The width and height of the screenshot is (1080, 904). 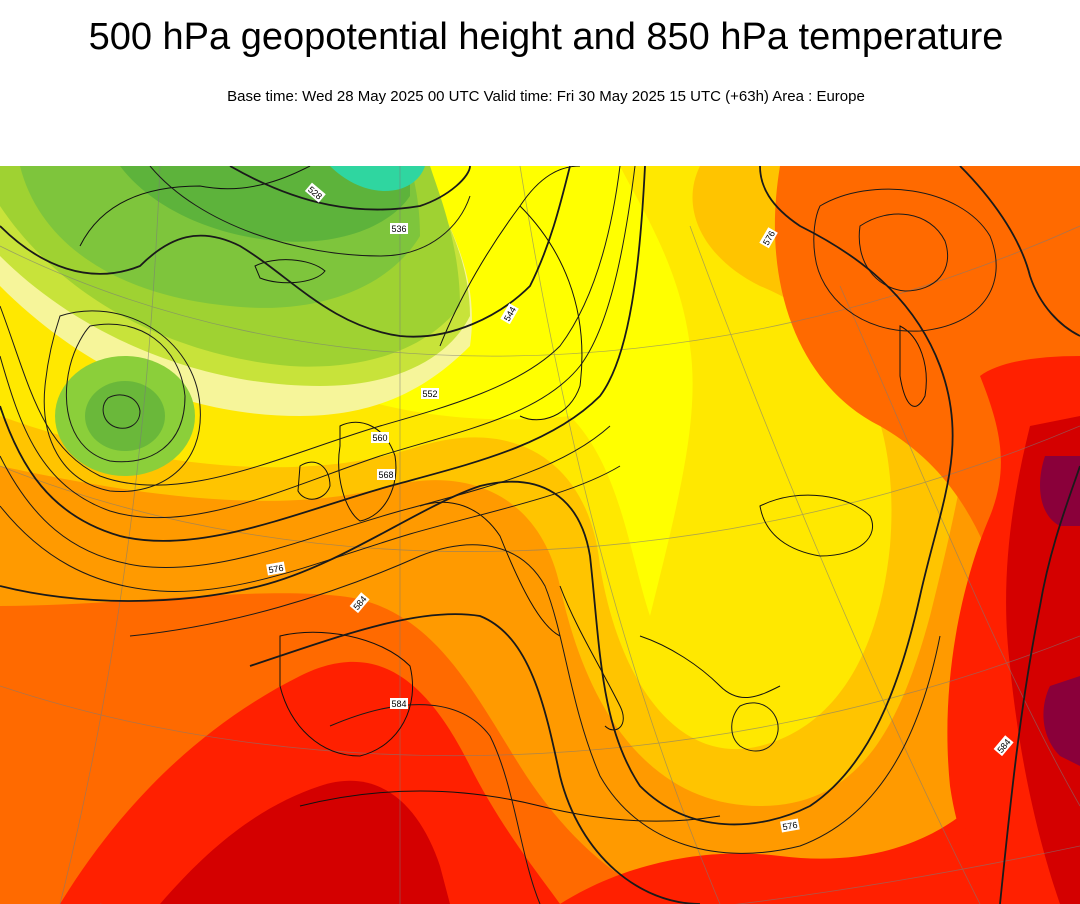 What do you see at coordinates (1061, 721) in the screenshot?
I see `temp-maroon-east-south` at bounding box center [1061, 721].